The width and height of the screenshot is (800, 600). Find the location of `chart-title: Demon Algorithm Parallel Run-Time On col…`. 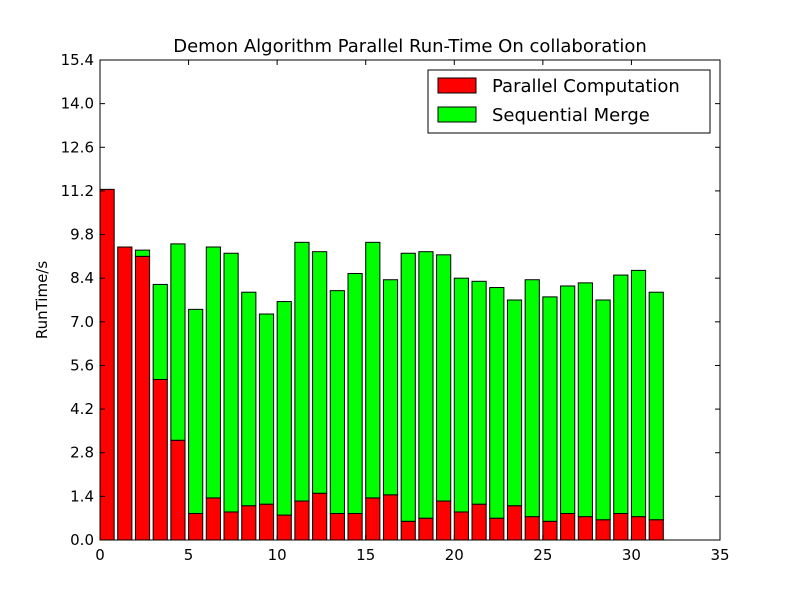

chart-title: Demon Algorithm Parallel Run-Time On col… is located at coordinates (410, 46).